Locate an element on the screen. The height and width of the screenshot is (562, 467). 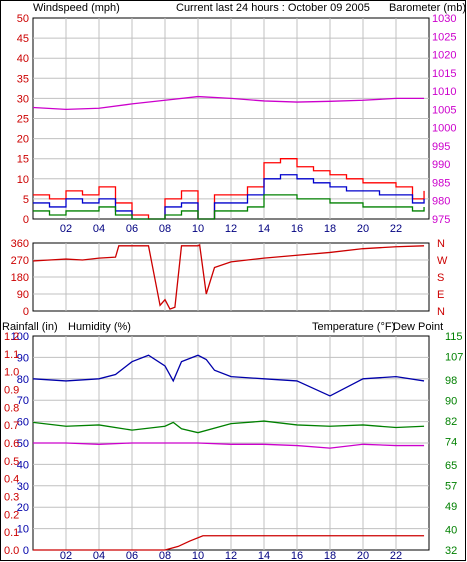
temperature-y-tick-label: 74 is located at coordinates (451, 443).